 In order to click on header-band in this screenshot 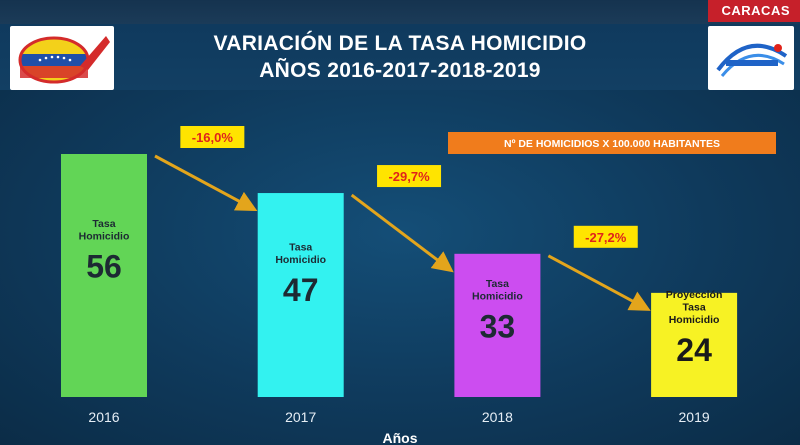, I will do `click(400, 57)`.